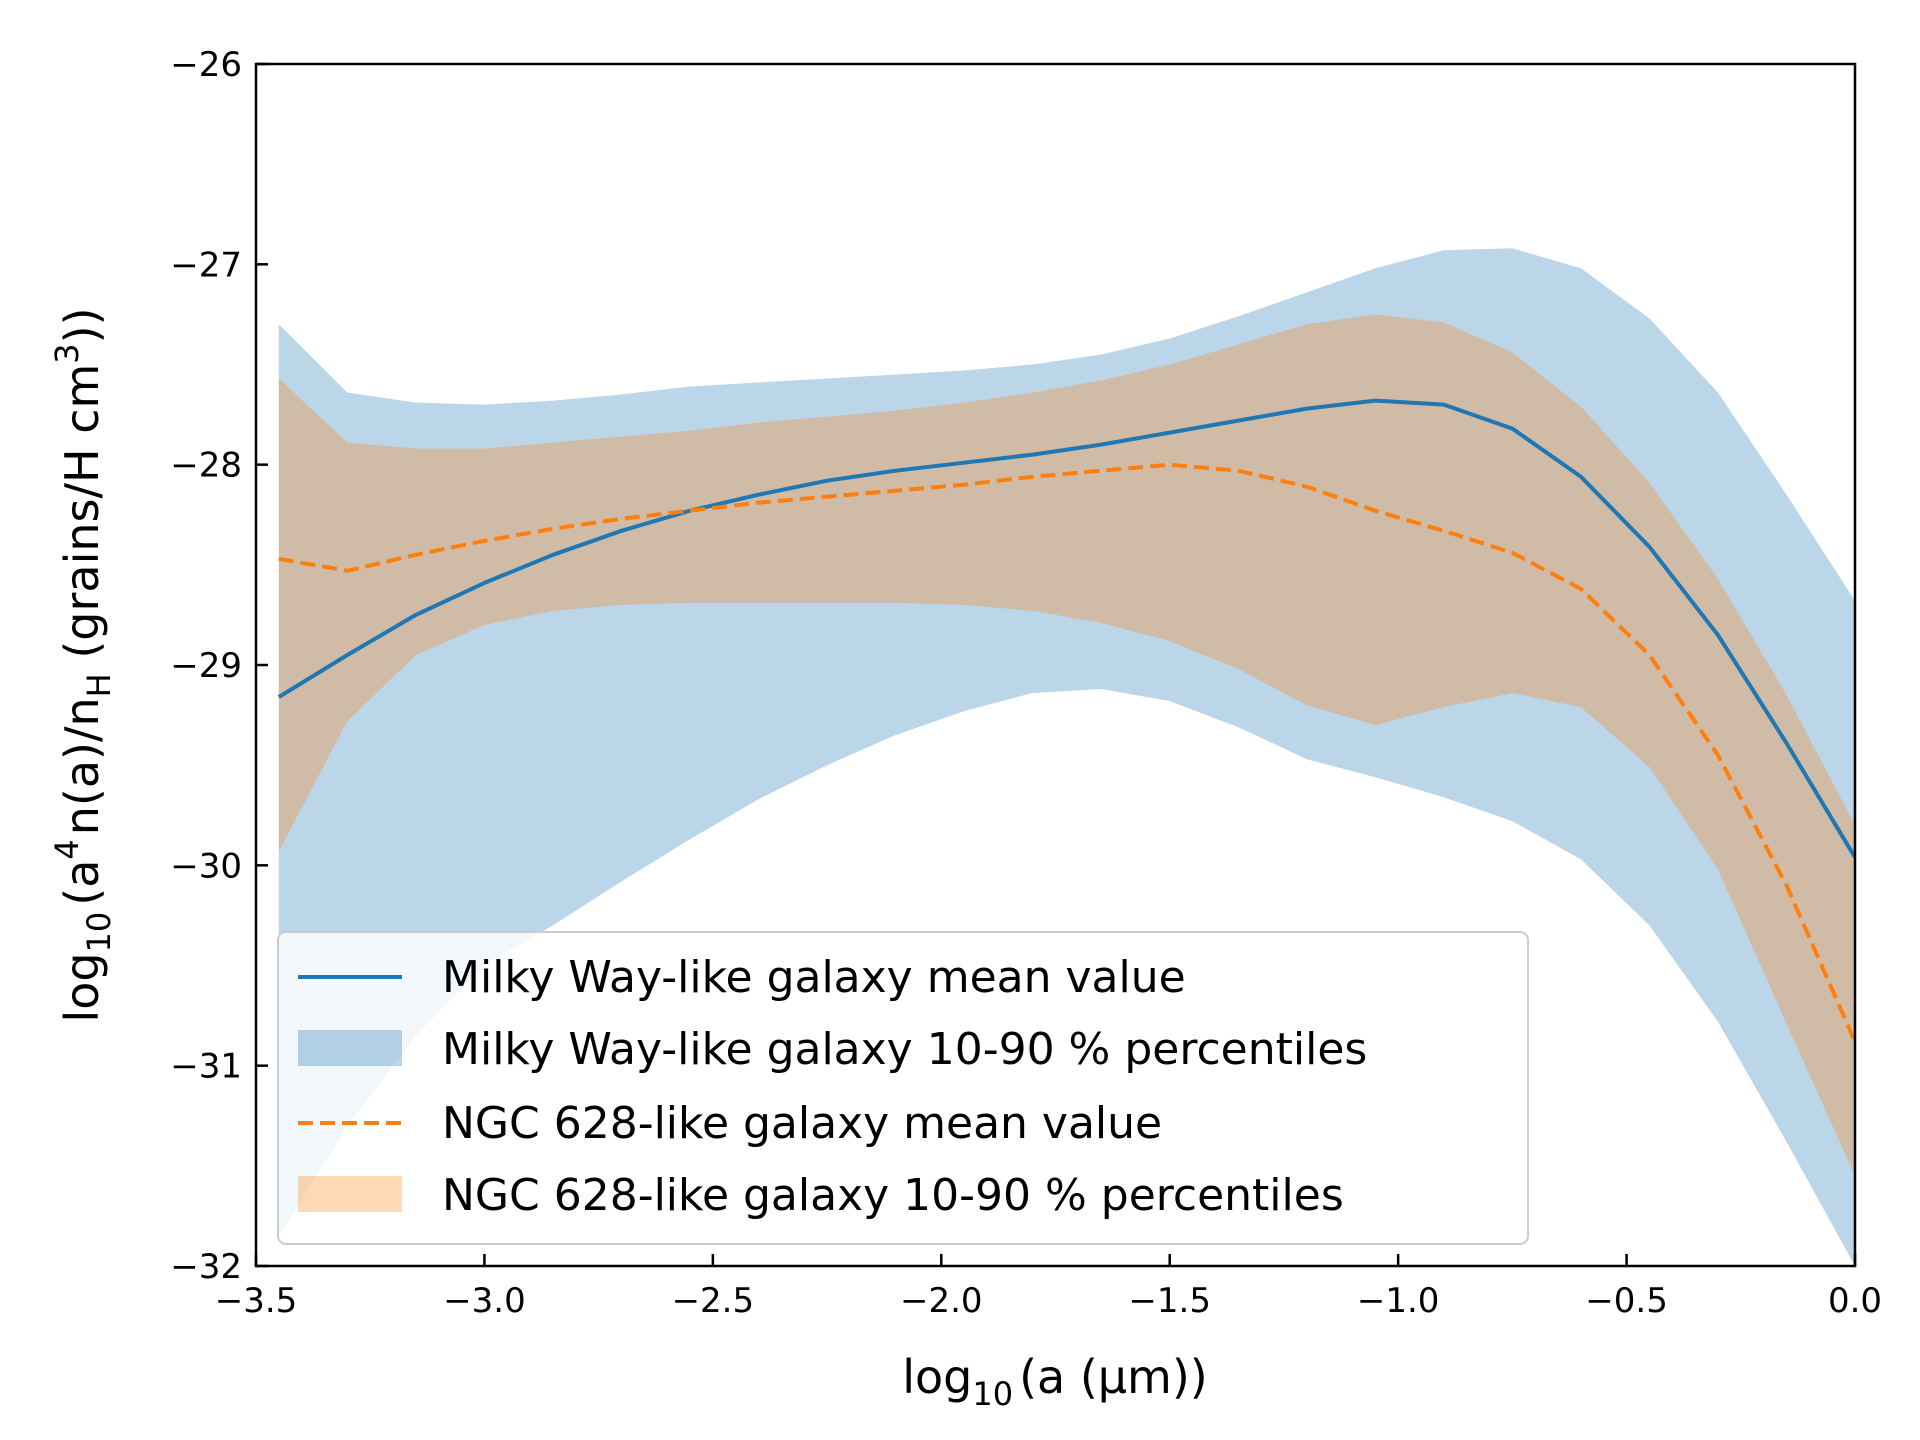  What do you see at coordinates (1626, 1301) in the screenshot?
I see `x-tick-label: −0.5` at bounding box center [1626, 1301].